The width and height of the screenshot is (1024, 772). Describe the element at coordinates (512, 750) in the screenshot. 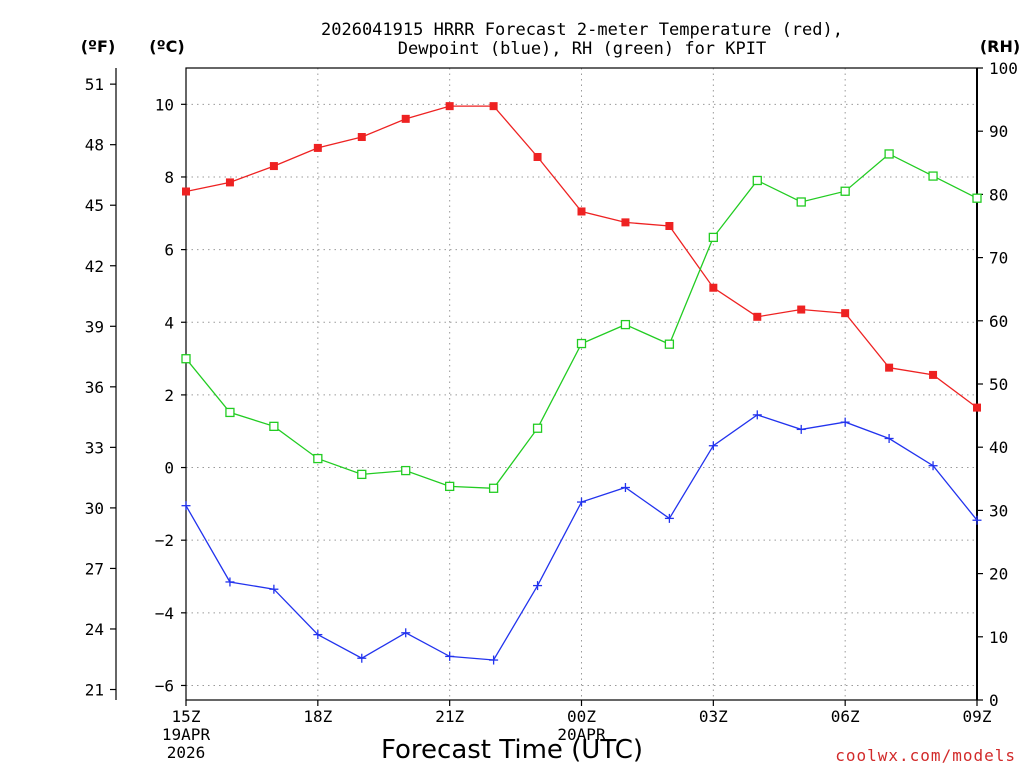

I see `x-axis-title: Forecast Time (UTC)` at that location.